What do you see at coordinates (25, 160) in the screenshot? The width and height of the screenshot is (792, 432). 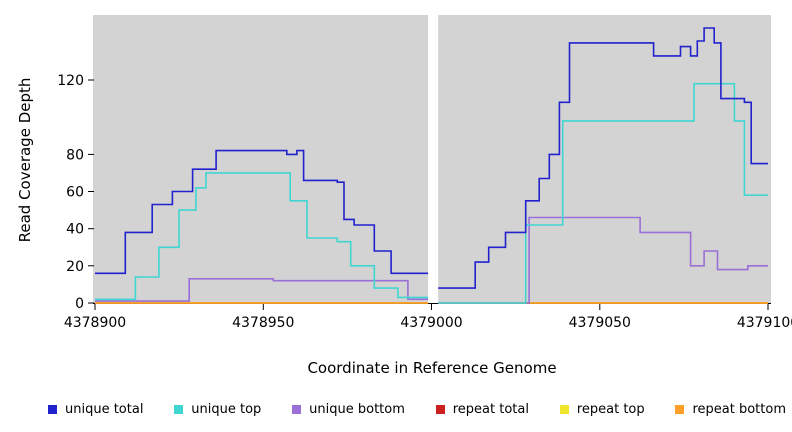 I see `y-axis-title: Read Coverage Depth` at bounding box center [25, 160].